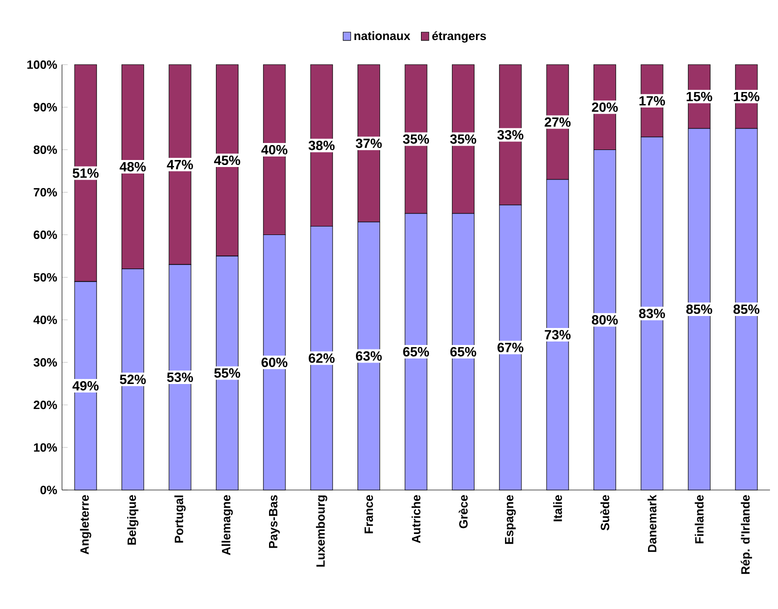  I want to click on data-label: 63%, so click(369, 356).